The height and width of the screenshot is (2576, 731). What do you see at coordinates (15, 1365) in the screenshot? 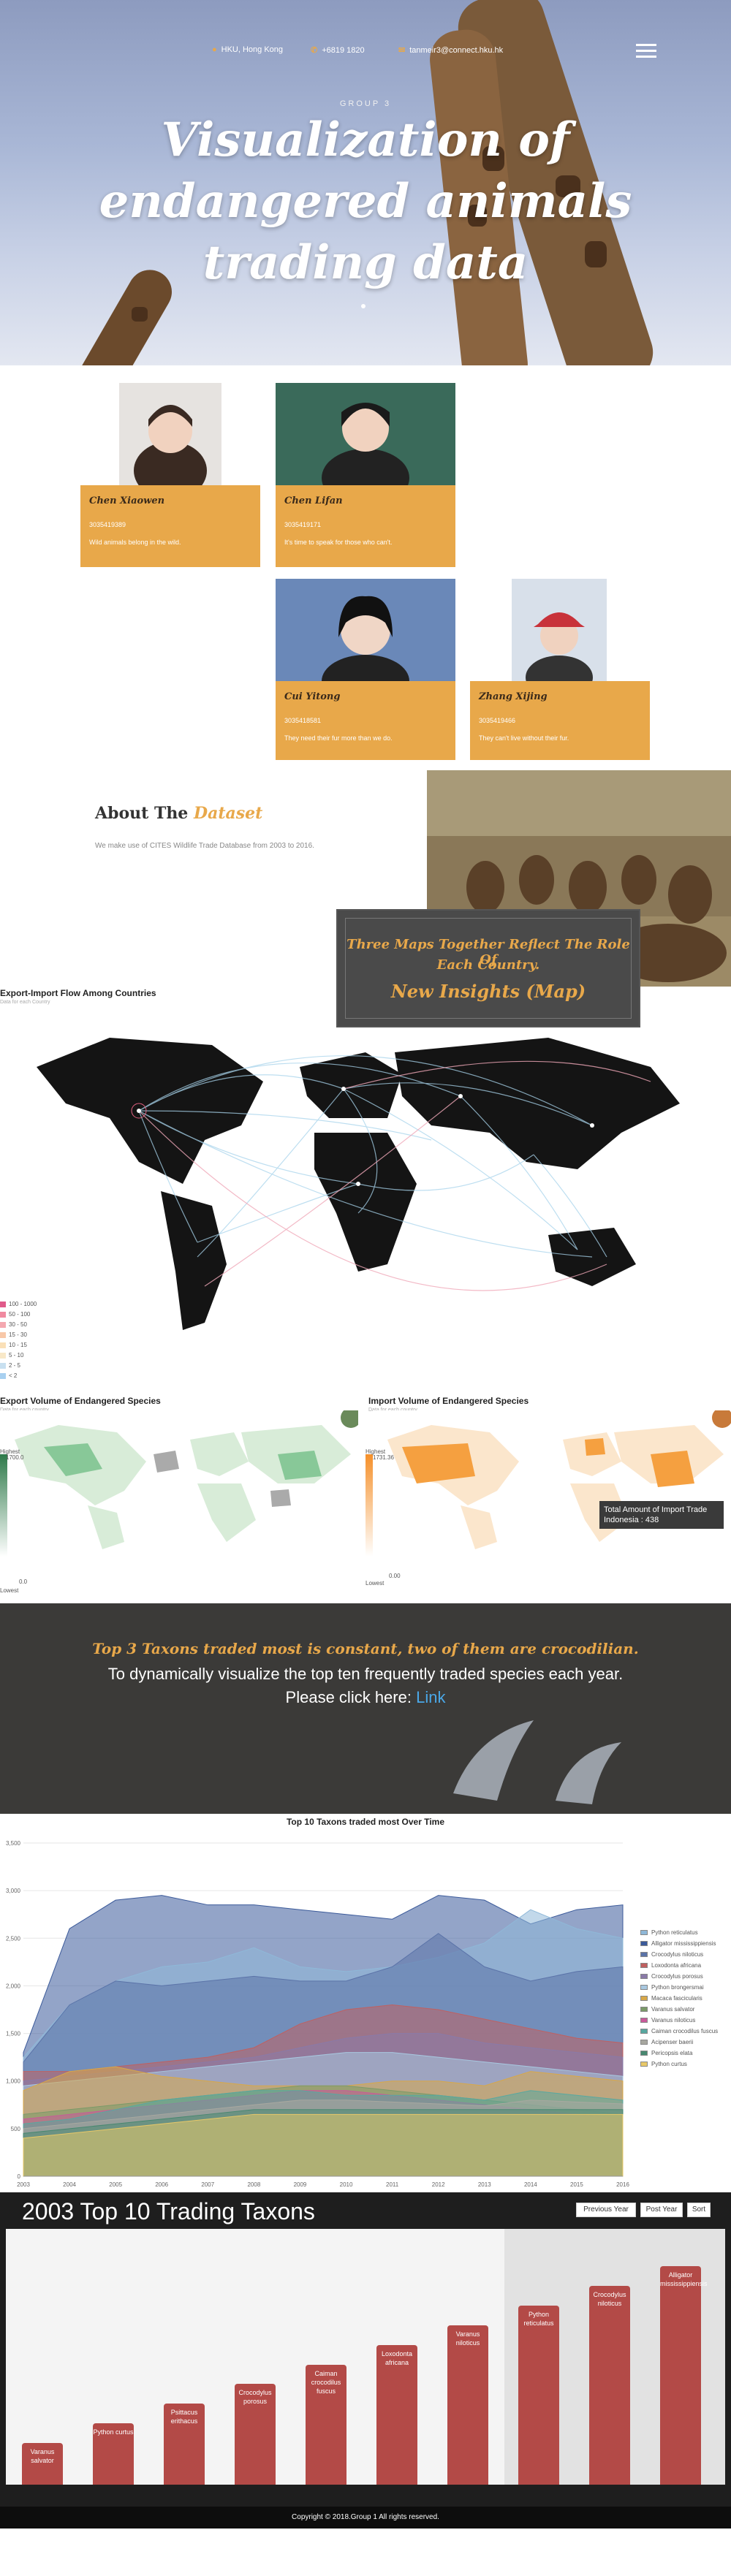
I see `legend-label: 2 - 5` at bounding box center [15, 1365].